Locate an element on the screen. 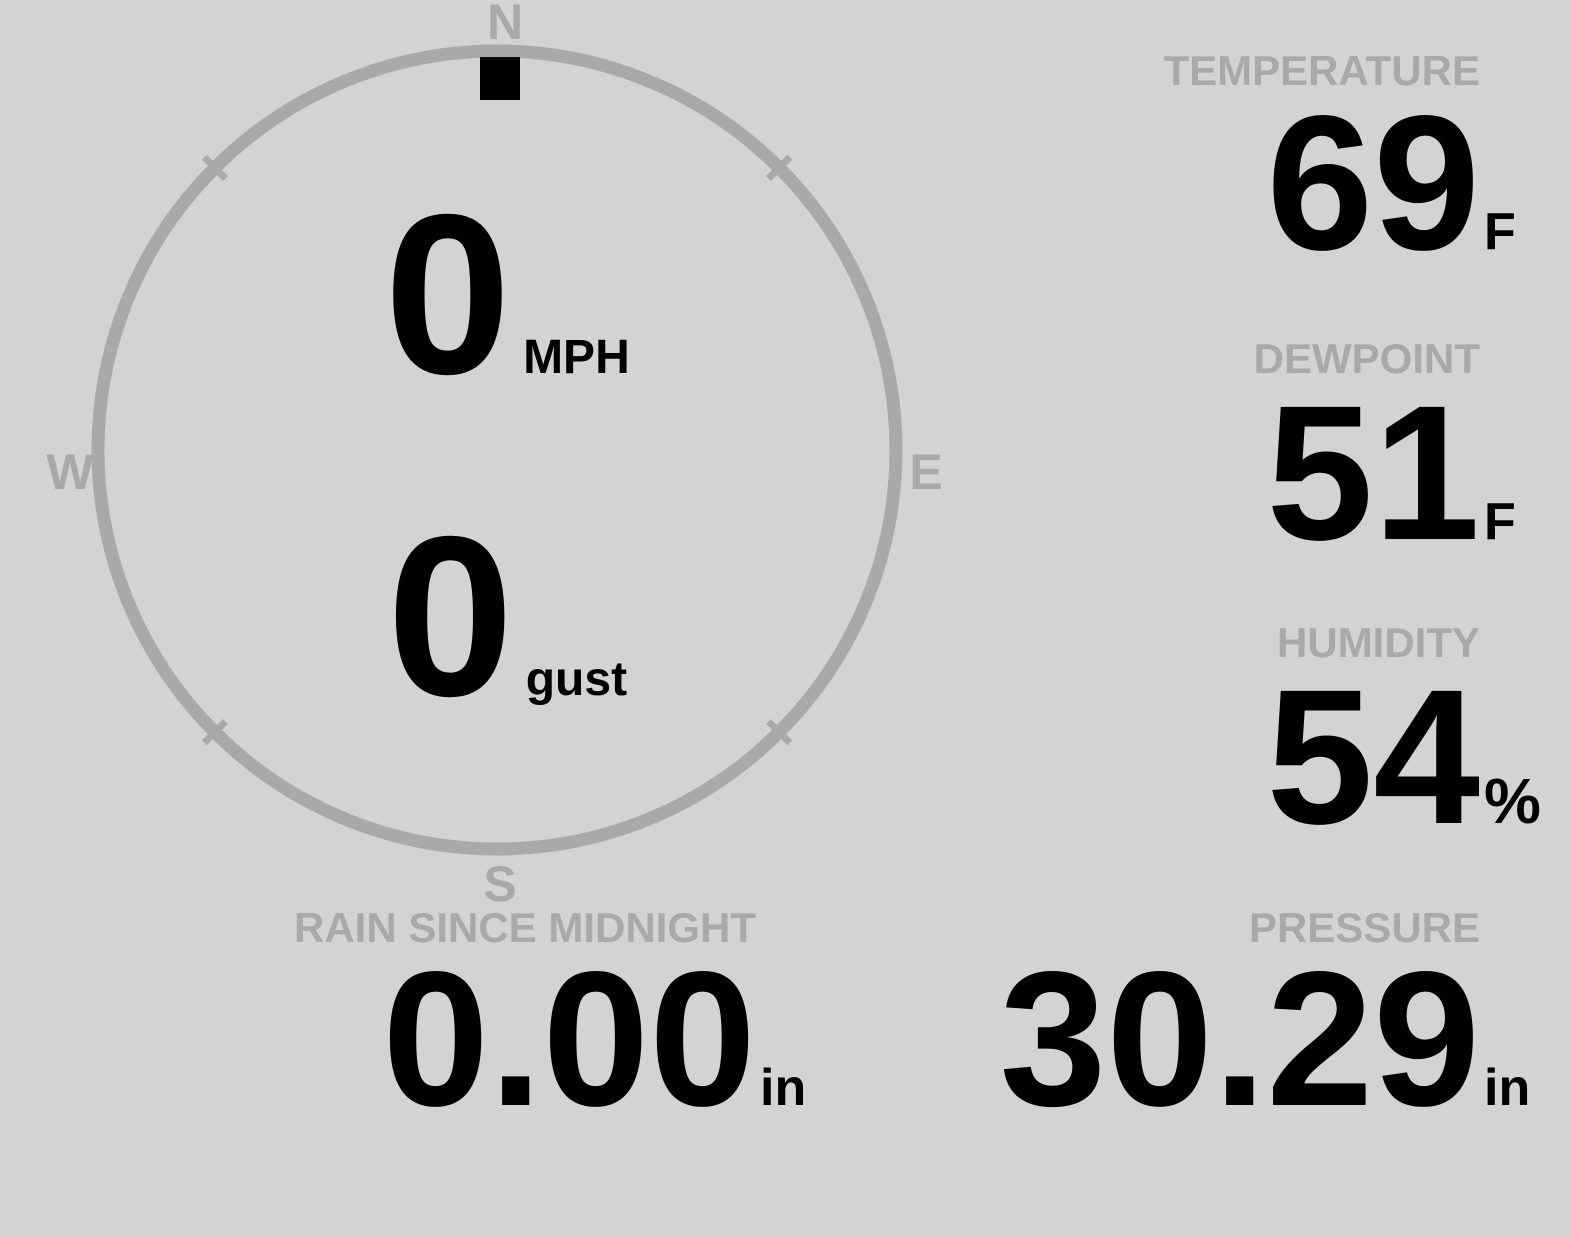  wind-speed-unit: MPH is located at coordinates (576, 357).